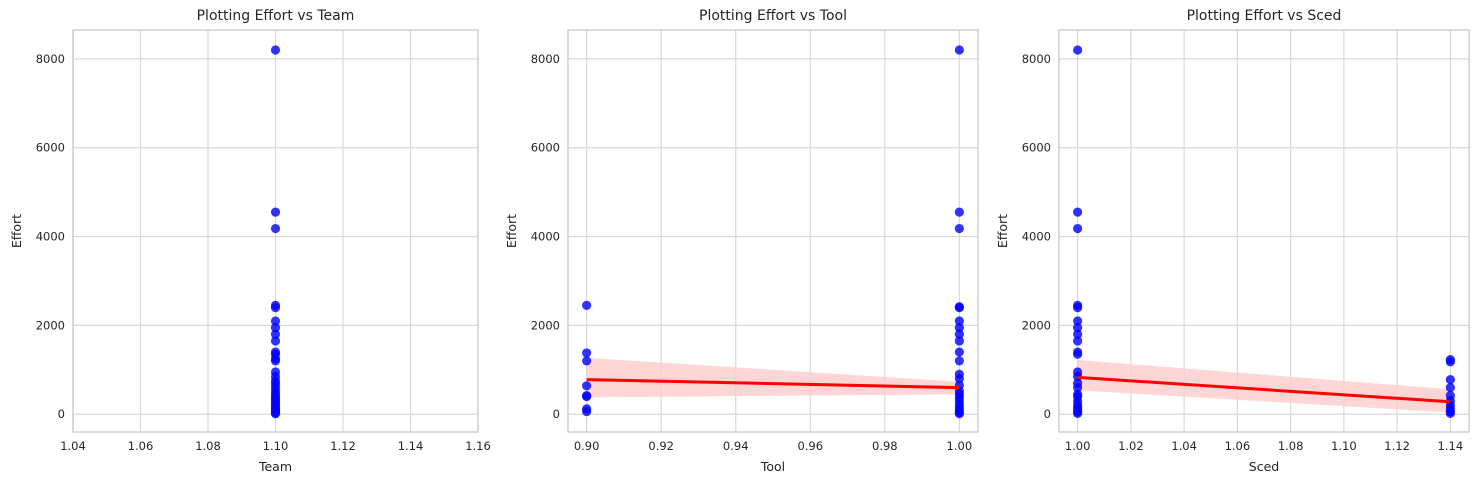 The width and height of the screenshot is (1484, 489). Describe the element at coordinates (661, 446) in the screenshot. I see `x-tick-label: 0.92` at that location.